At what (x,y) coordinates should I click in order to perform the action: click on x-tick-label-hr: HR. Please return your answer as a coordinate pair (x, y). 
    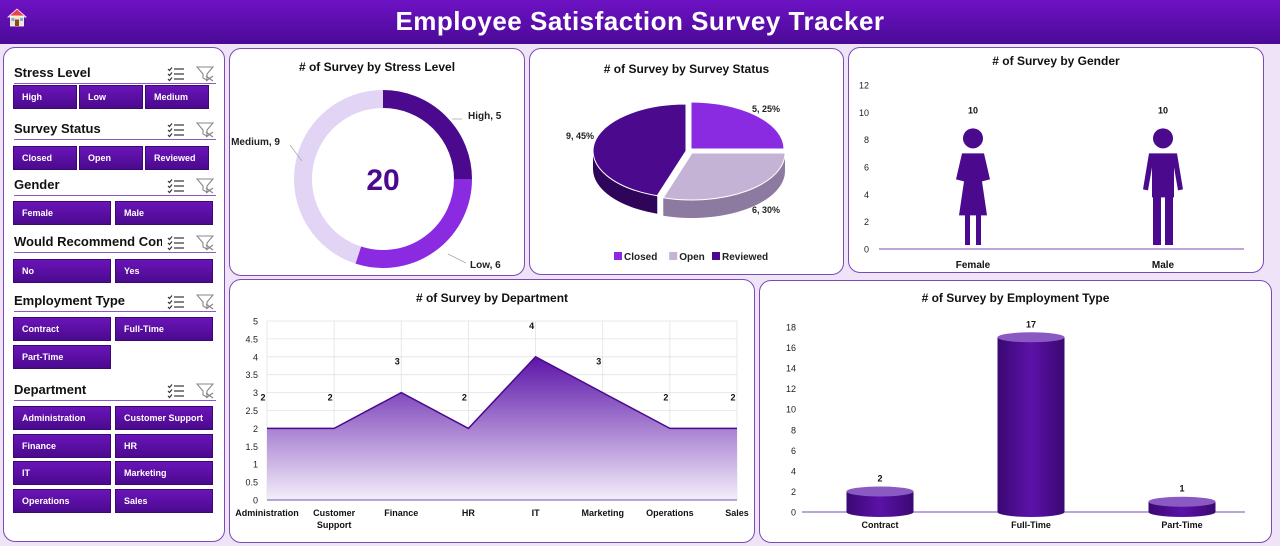
    Looking at the image, I should click on (468, 513).